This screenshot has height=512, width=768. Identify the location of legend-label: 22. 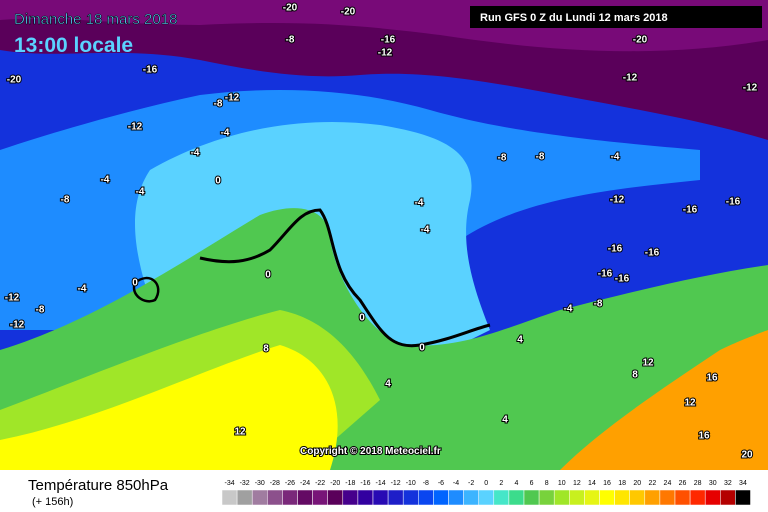
(652, 483).